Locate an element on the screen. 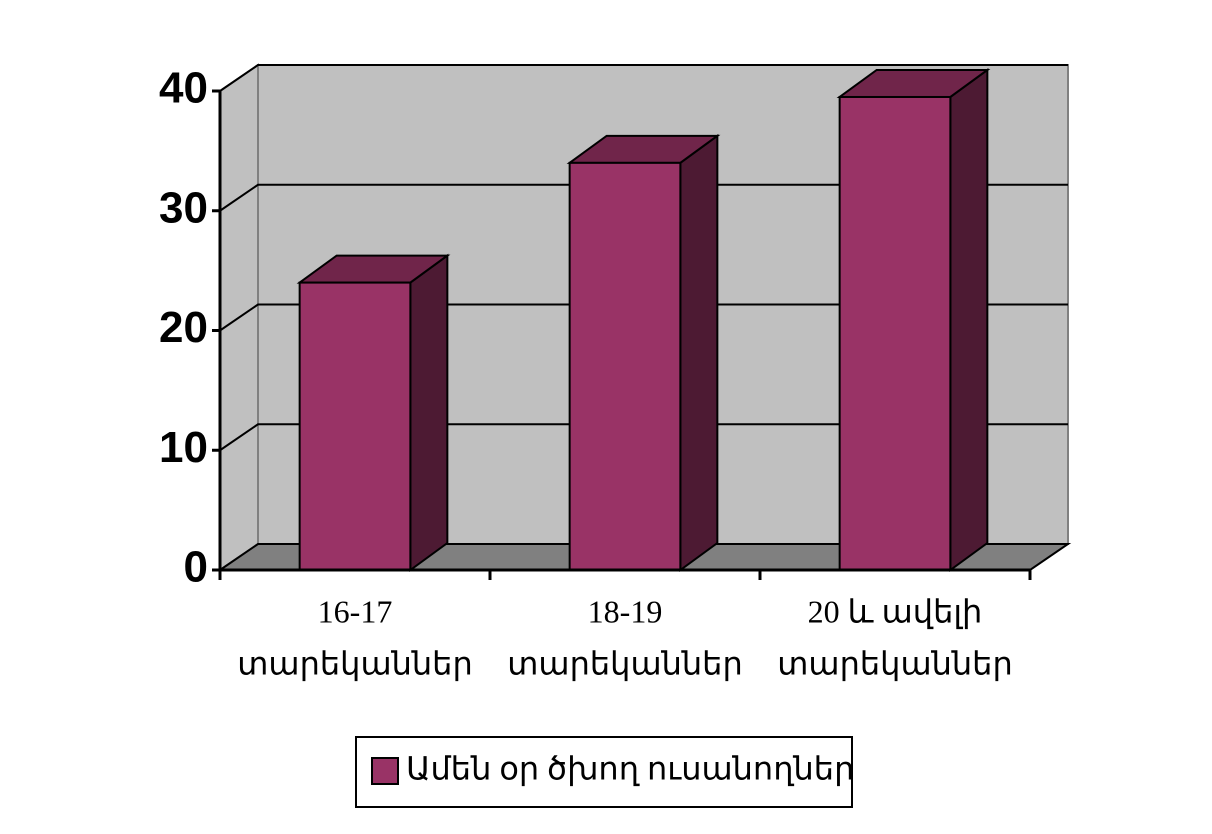 The width and height of the screenshot is (1212, 834). legend-box is located at coordinates (604, 772).